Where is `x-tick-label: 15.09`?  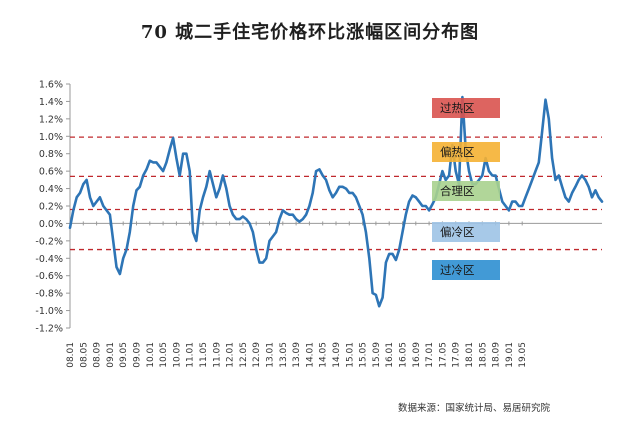
x-tick-label: 15.09 is located at coordinates (377, 355).